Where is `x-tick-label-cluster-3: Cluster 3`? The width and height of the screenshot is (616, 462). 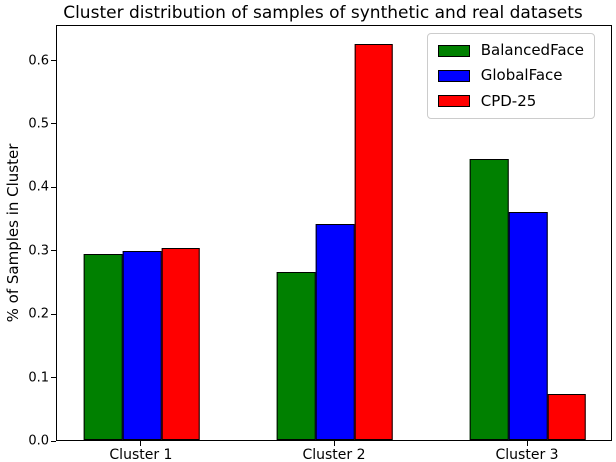
x-tick-label-cluster-3: Cluster 3 is located at coordinates (527, 454).